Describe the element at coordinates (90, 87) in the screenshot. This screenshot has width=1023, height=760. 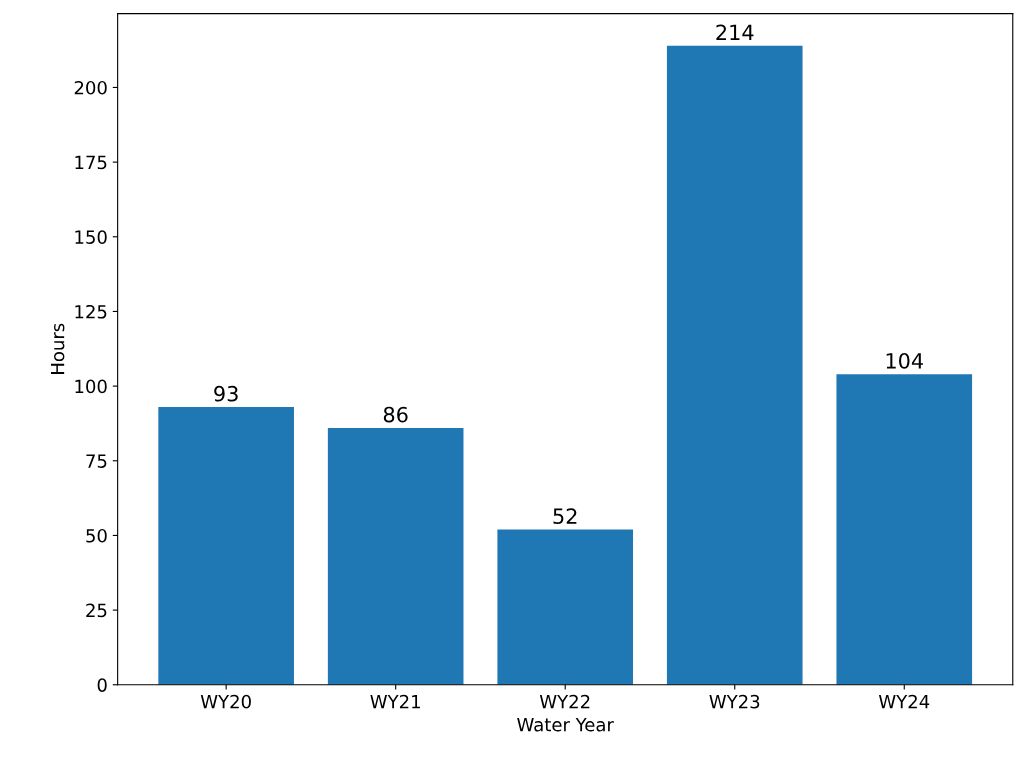
I see `y-tick-label: 200` at that location.